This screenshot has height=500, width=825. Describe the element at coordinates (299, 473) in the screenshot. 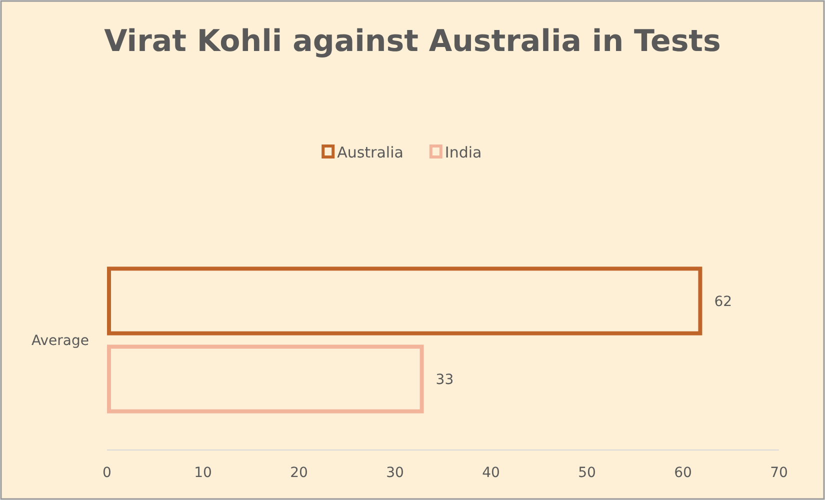

I see `x-tick-label: 20` at that location.